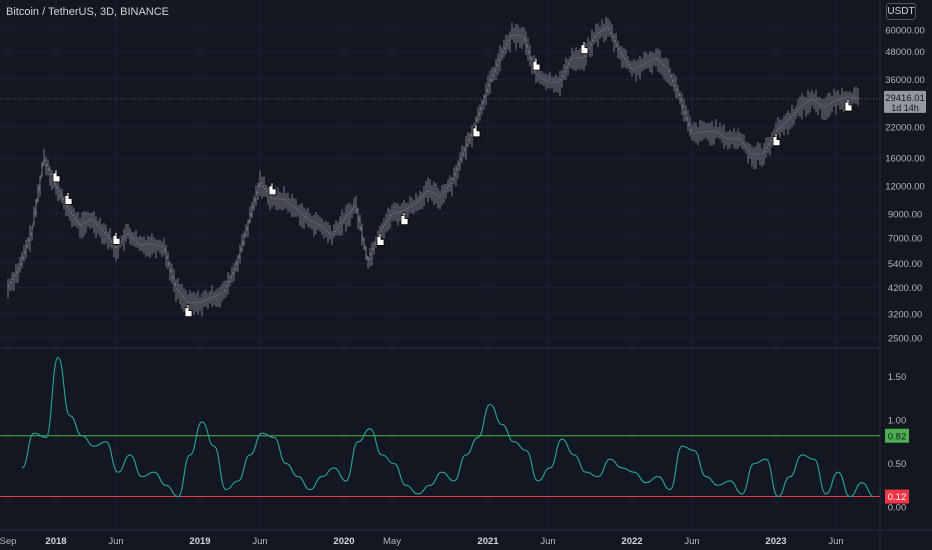 The height and width of the screenshot is (550, 932). I want to click on price-tick-label: 22000.00, so click(905, 128).